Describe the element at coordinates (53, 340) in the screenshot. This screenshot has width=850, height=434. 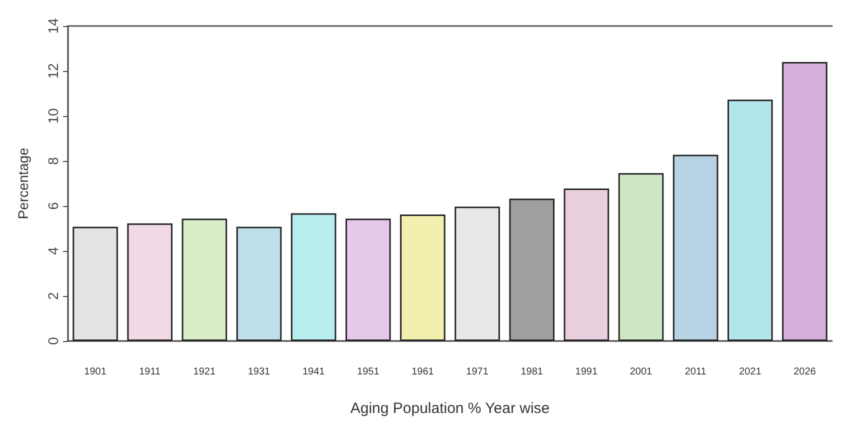
I see `y-tick-label: 0` at that location.